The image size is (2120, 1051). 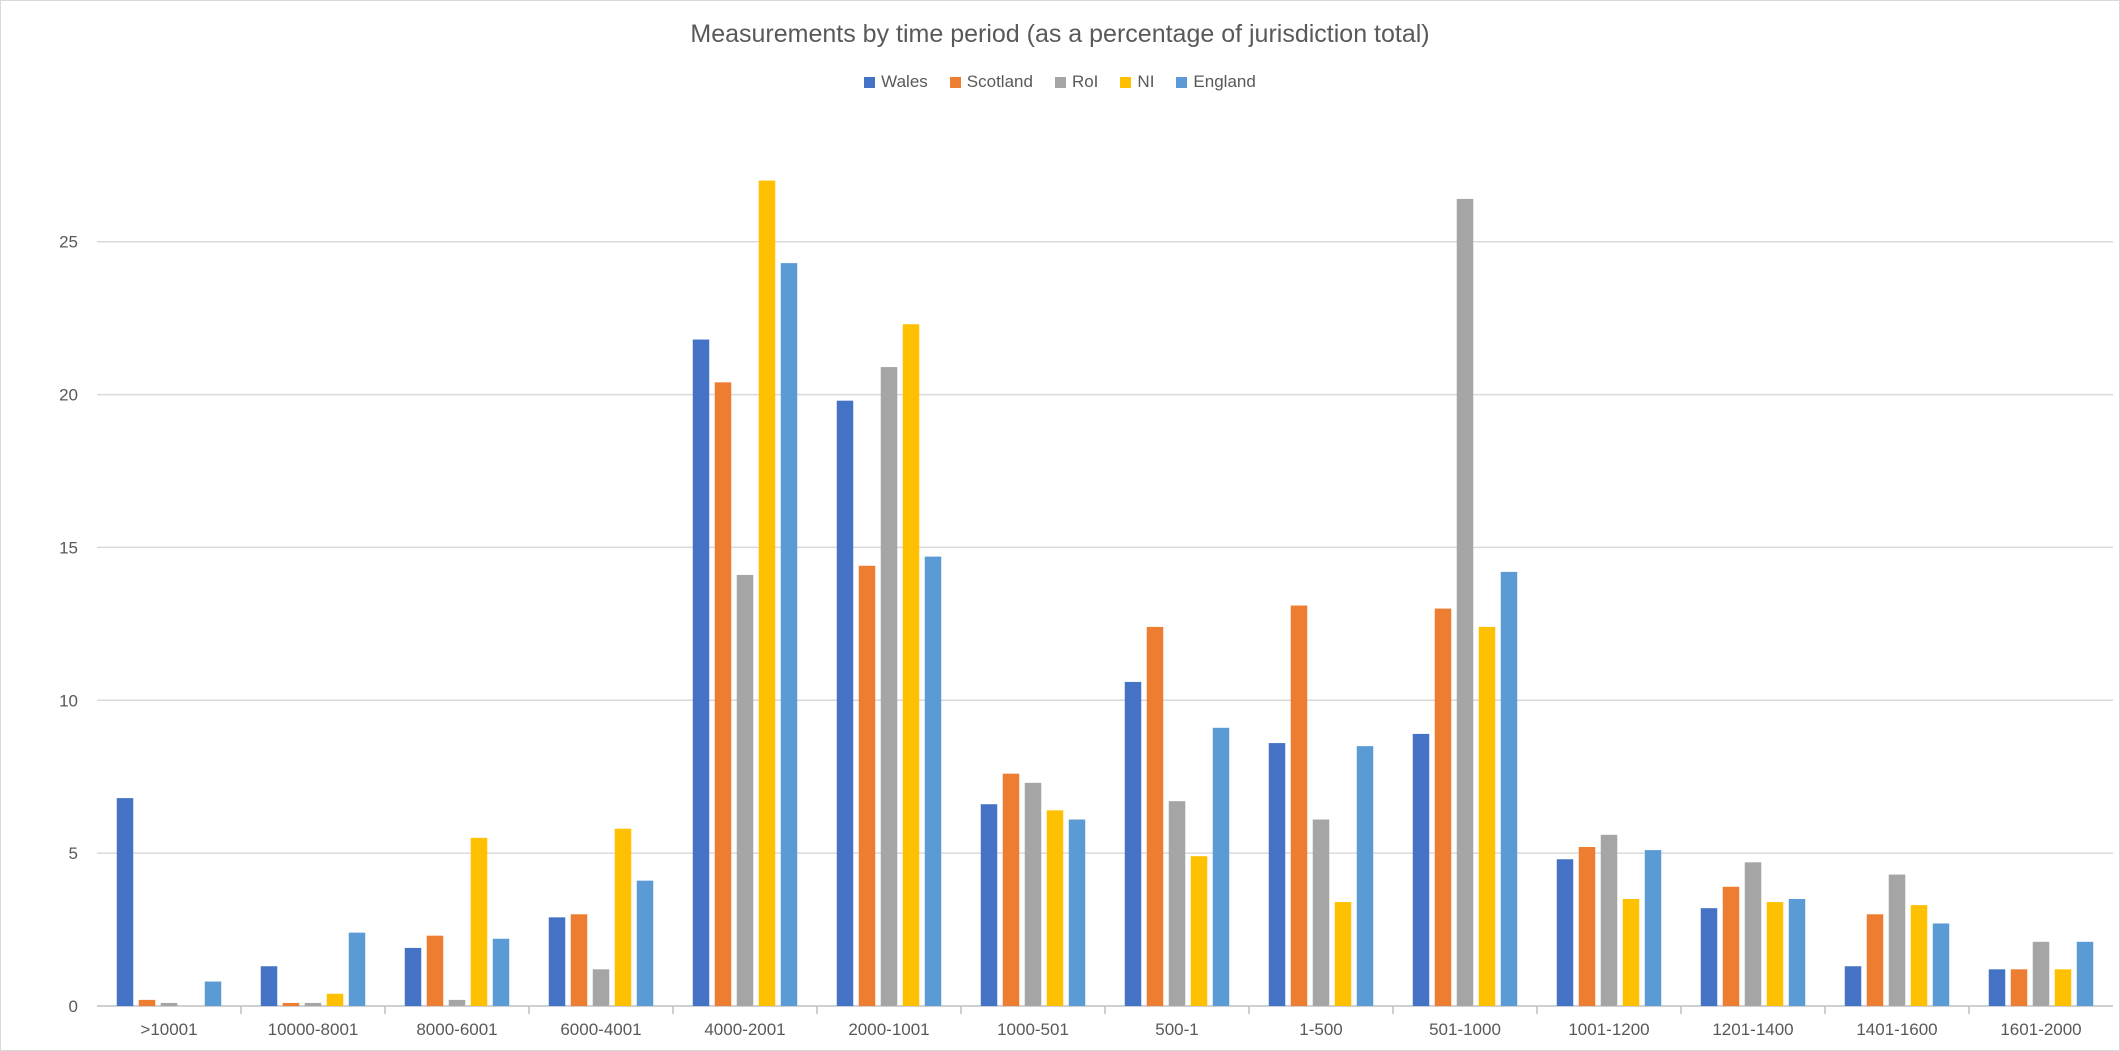 I want to click on x-tick-label: 8000-6001, so click(x=456, y=1029).